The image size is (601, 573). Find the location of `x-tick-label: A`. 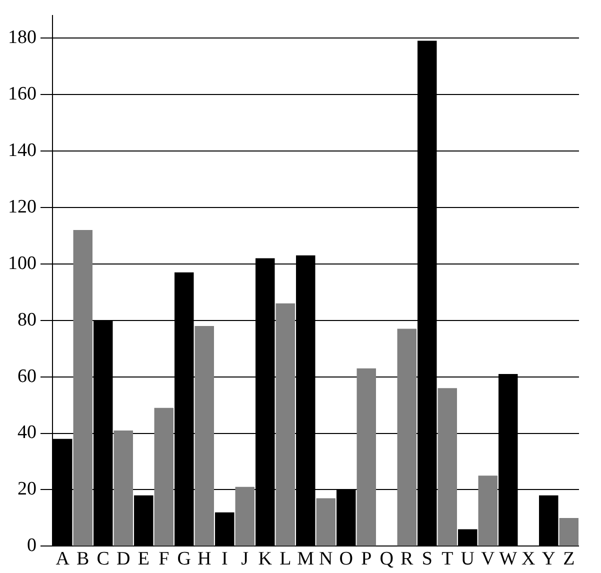

x-tick-label: A is located at coordinates (63, 559).